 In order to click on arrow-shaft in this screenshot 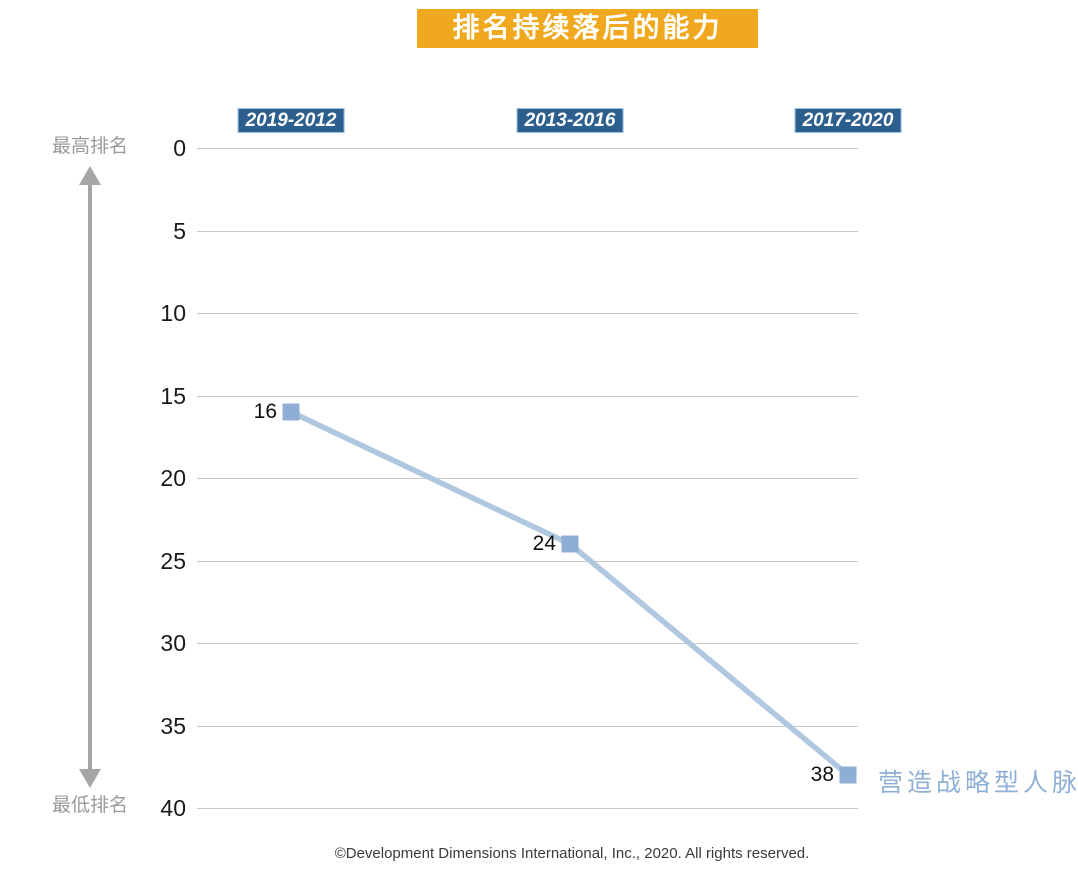, I will do `click(90, 477)`.